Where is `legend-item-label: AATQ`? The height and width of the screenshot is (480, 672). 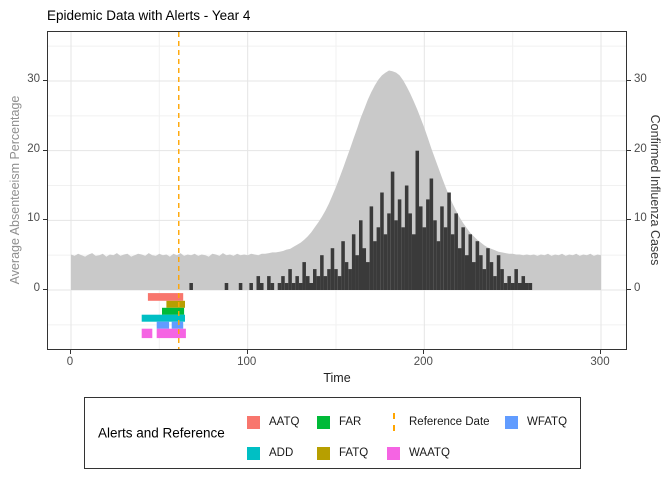 legend-item-label: AATQ is located at coordinates (284, 422).